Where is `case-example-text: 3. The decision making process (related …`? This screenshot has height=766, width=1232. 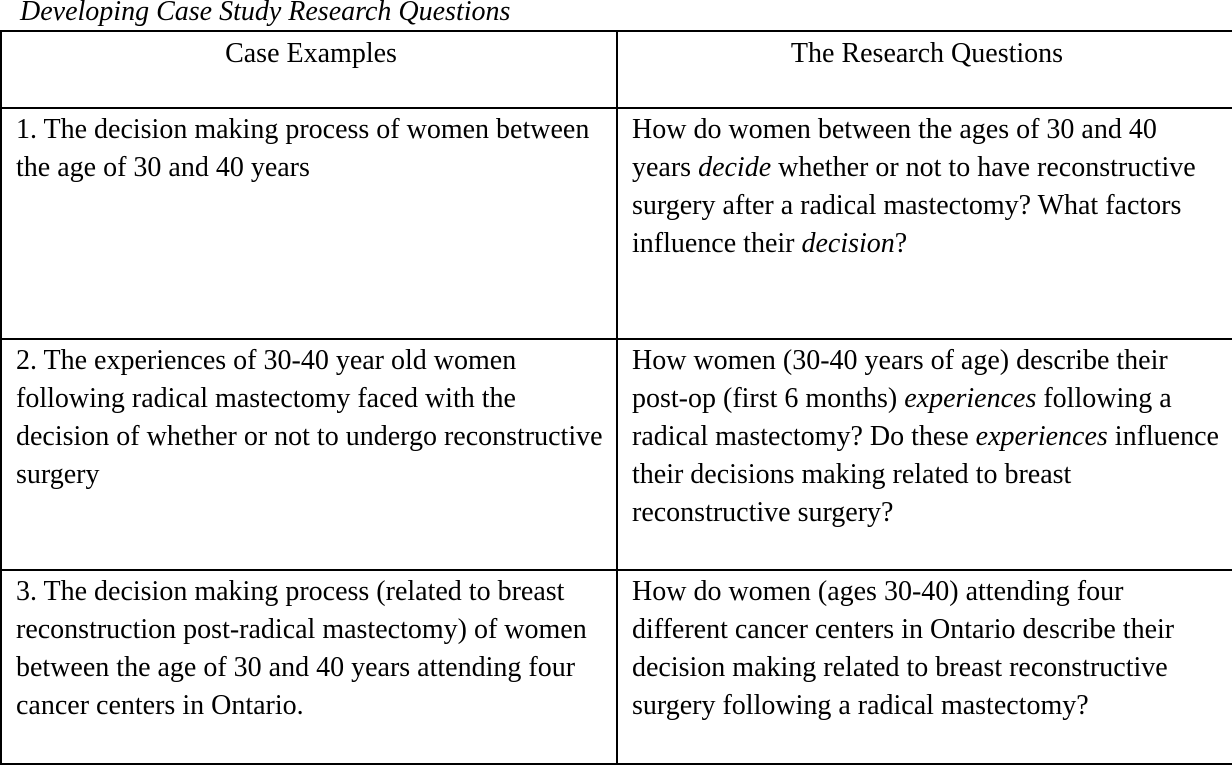
case-example-text: 3. The decision making process (related … is located at coordinates (301, 648).